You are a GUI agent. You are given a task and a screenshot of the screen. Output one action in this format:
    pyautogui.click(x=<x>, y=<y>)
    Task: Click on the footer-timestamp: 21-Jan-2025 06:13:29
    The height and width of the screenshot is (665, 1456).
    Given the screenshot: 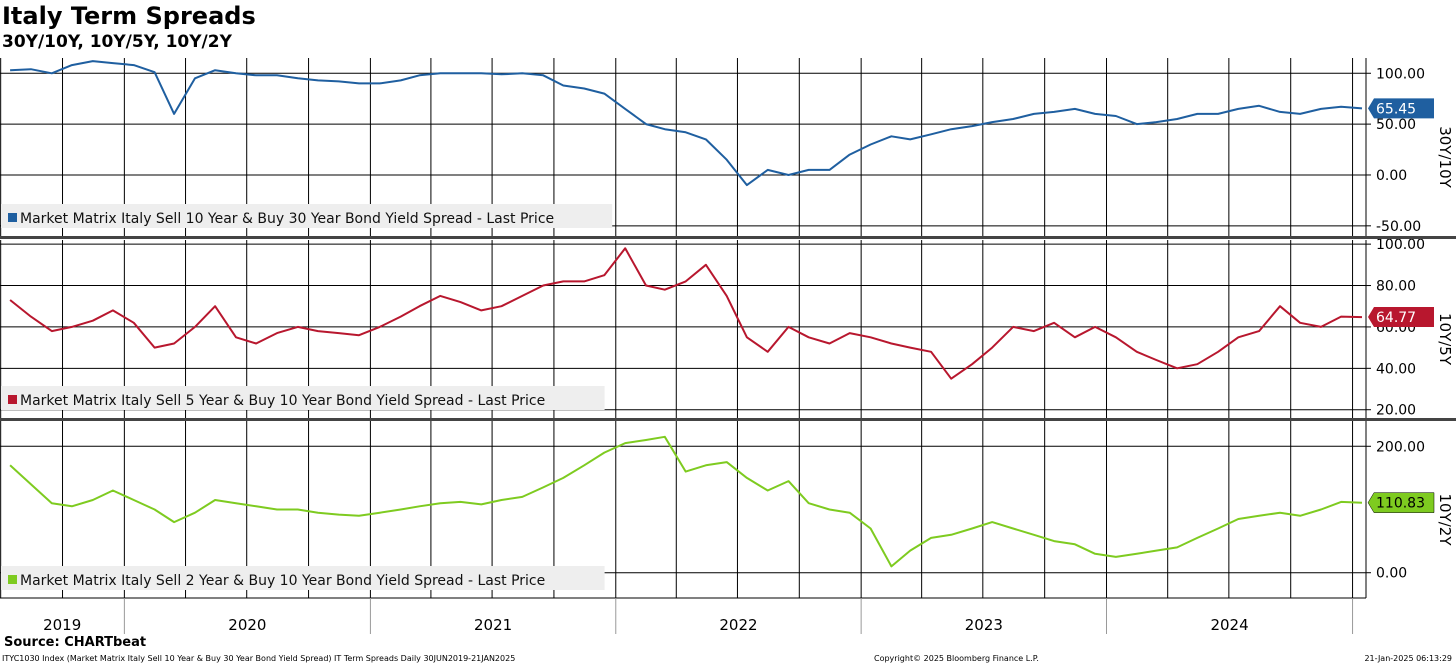 What is the action you would take?
    pyautogui.click(x=1408, y=658)
    